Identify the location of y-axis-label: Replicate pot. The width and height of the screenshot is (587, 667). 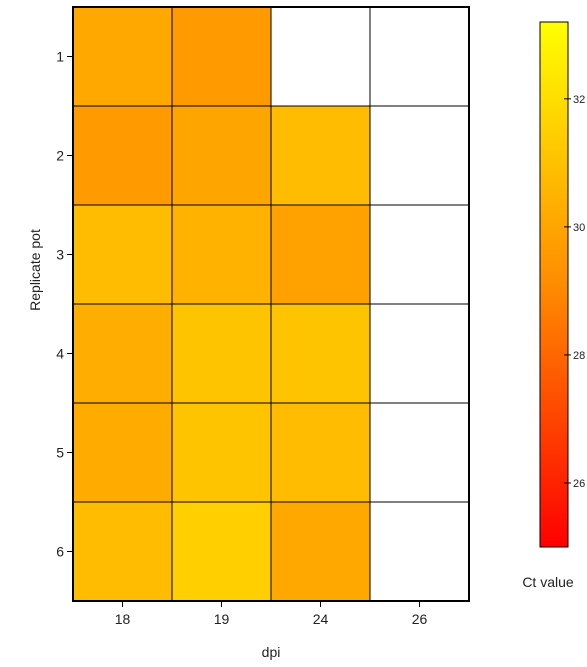
(35, 270).